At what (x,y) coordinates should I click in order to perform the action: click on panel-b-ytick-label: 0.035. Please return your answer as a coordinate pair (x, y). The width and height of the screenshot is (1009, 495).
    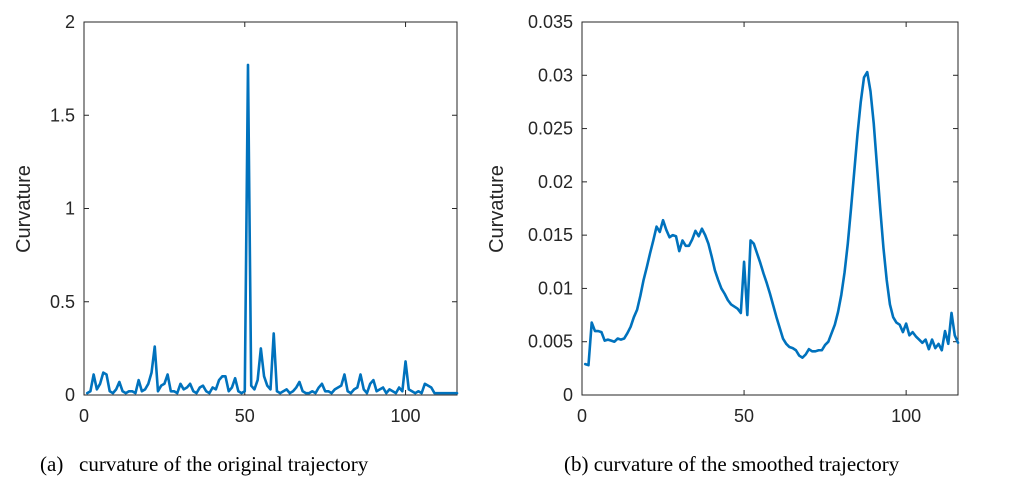
    Looking at the image, I should click on (550, 22).